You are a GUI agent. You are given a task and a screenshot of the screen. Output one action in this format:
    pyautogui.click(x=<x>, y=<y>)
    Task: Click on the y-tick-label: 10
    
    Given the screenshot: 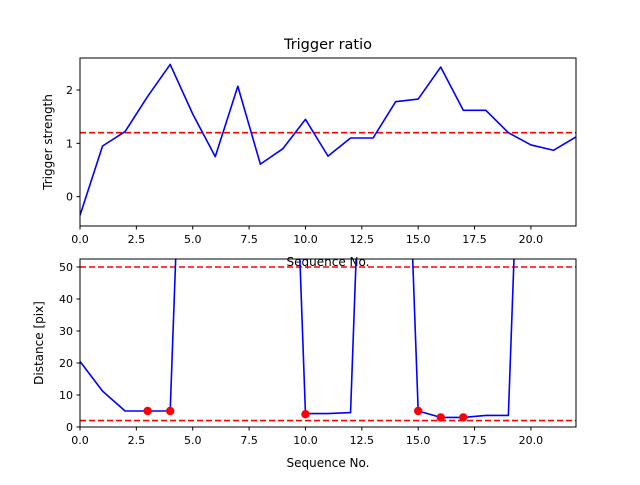 What is the action you would take?
    pyautogui.click(x=66, y=395)
    